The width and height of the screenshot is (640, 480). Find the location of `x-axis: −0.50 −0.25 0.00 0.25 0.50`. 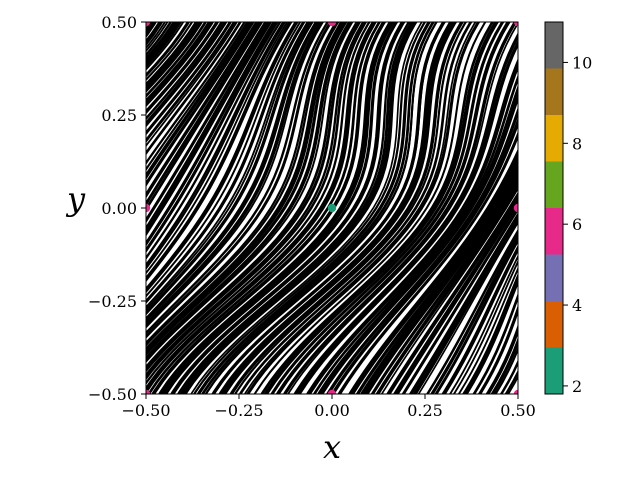

x-axis: −0.50 −0.25 0.00 0.25 0.50 is located at coordinates (328, 407).